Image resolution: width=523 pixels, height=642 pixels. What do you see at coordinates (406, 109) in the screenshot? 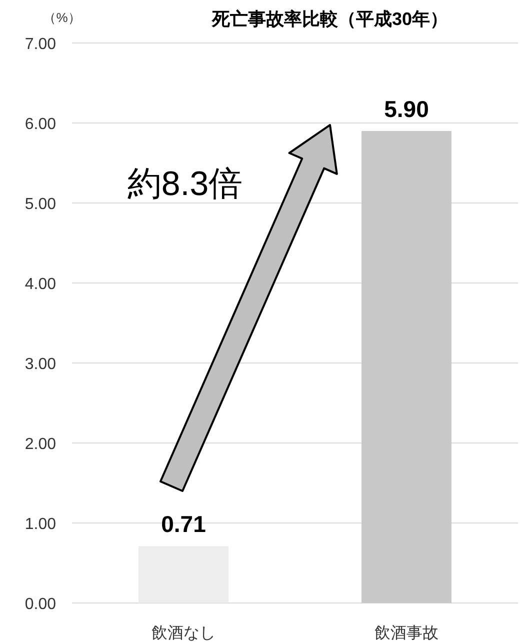
I see `data-label: 5.90` at bounding box center [406, 109].